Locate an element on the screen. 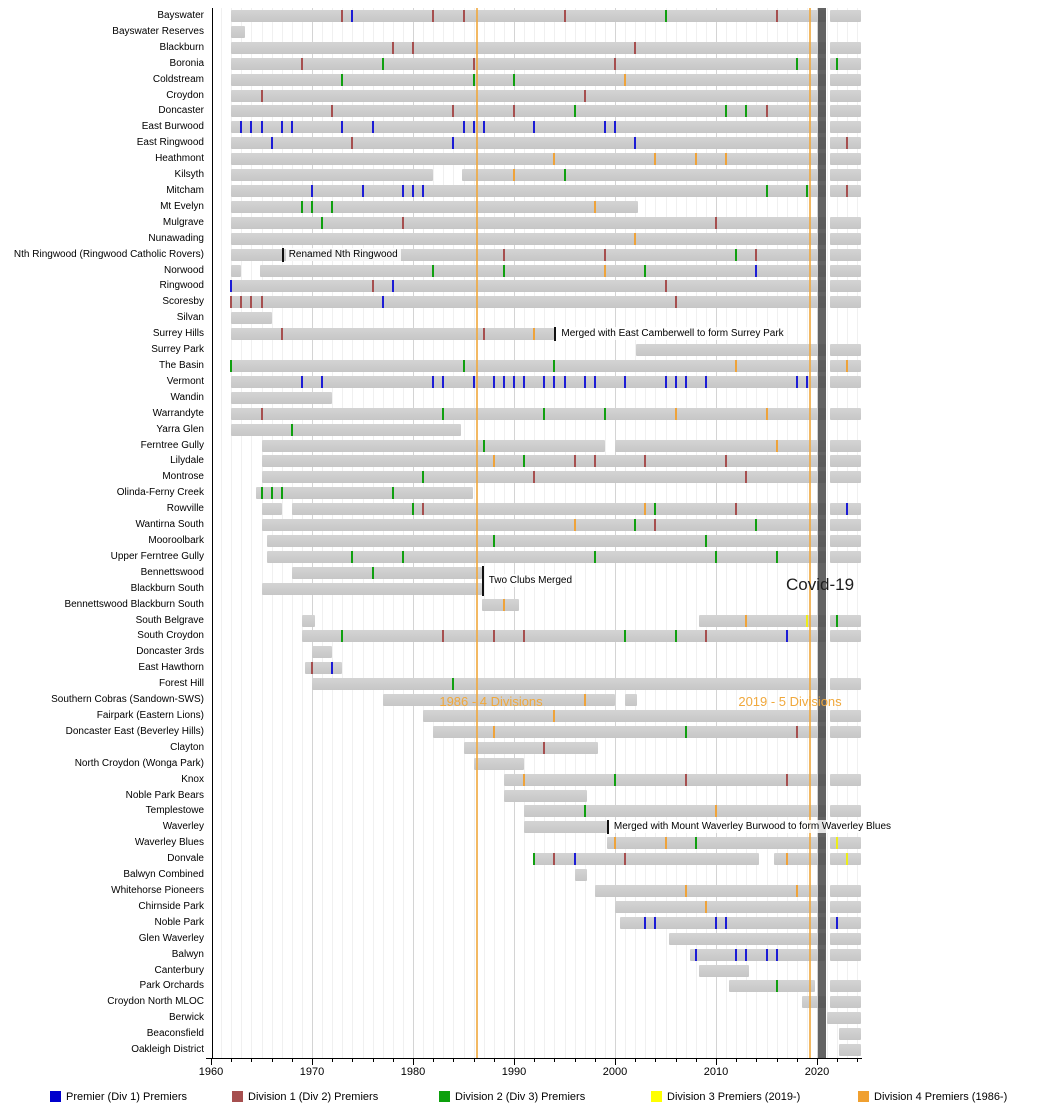  club-label: Rowville is located at coordinates (185, 509).